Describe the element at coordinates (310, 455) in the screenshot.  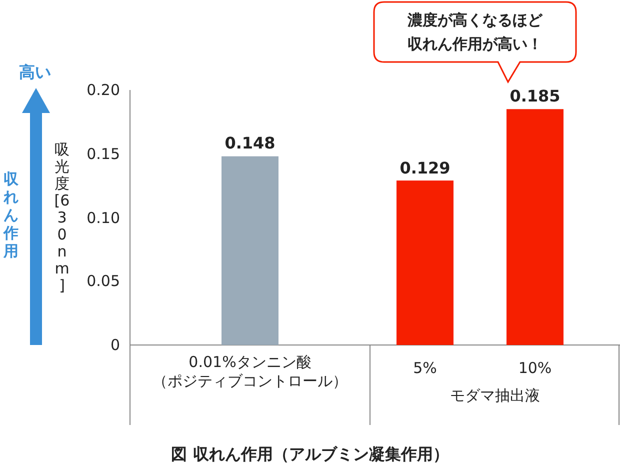
I see `text: 図 収れん作用（アルブミン凝集作用）` at that location.